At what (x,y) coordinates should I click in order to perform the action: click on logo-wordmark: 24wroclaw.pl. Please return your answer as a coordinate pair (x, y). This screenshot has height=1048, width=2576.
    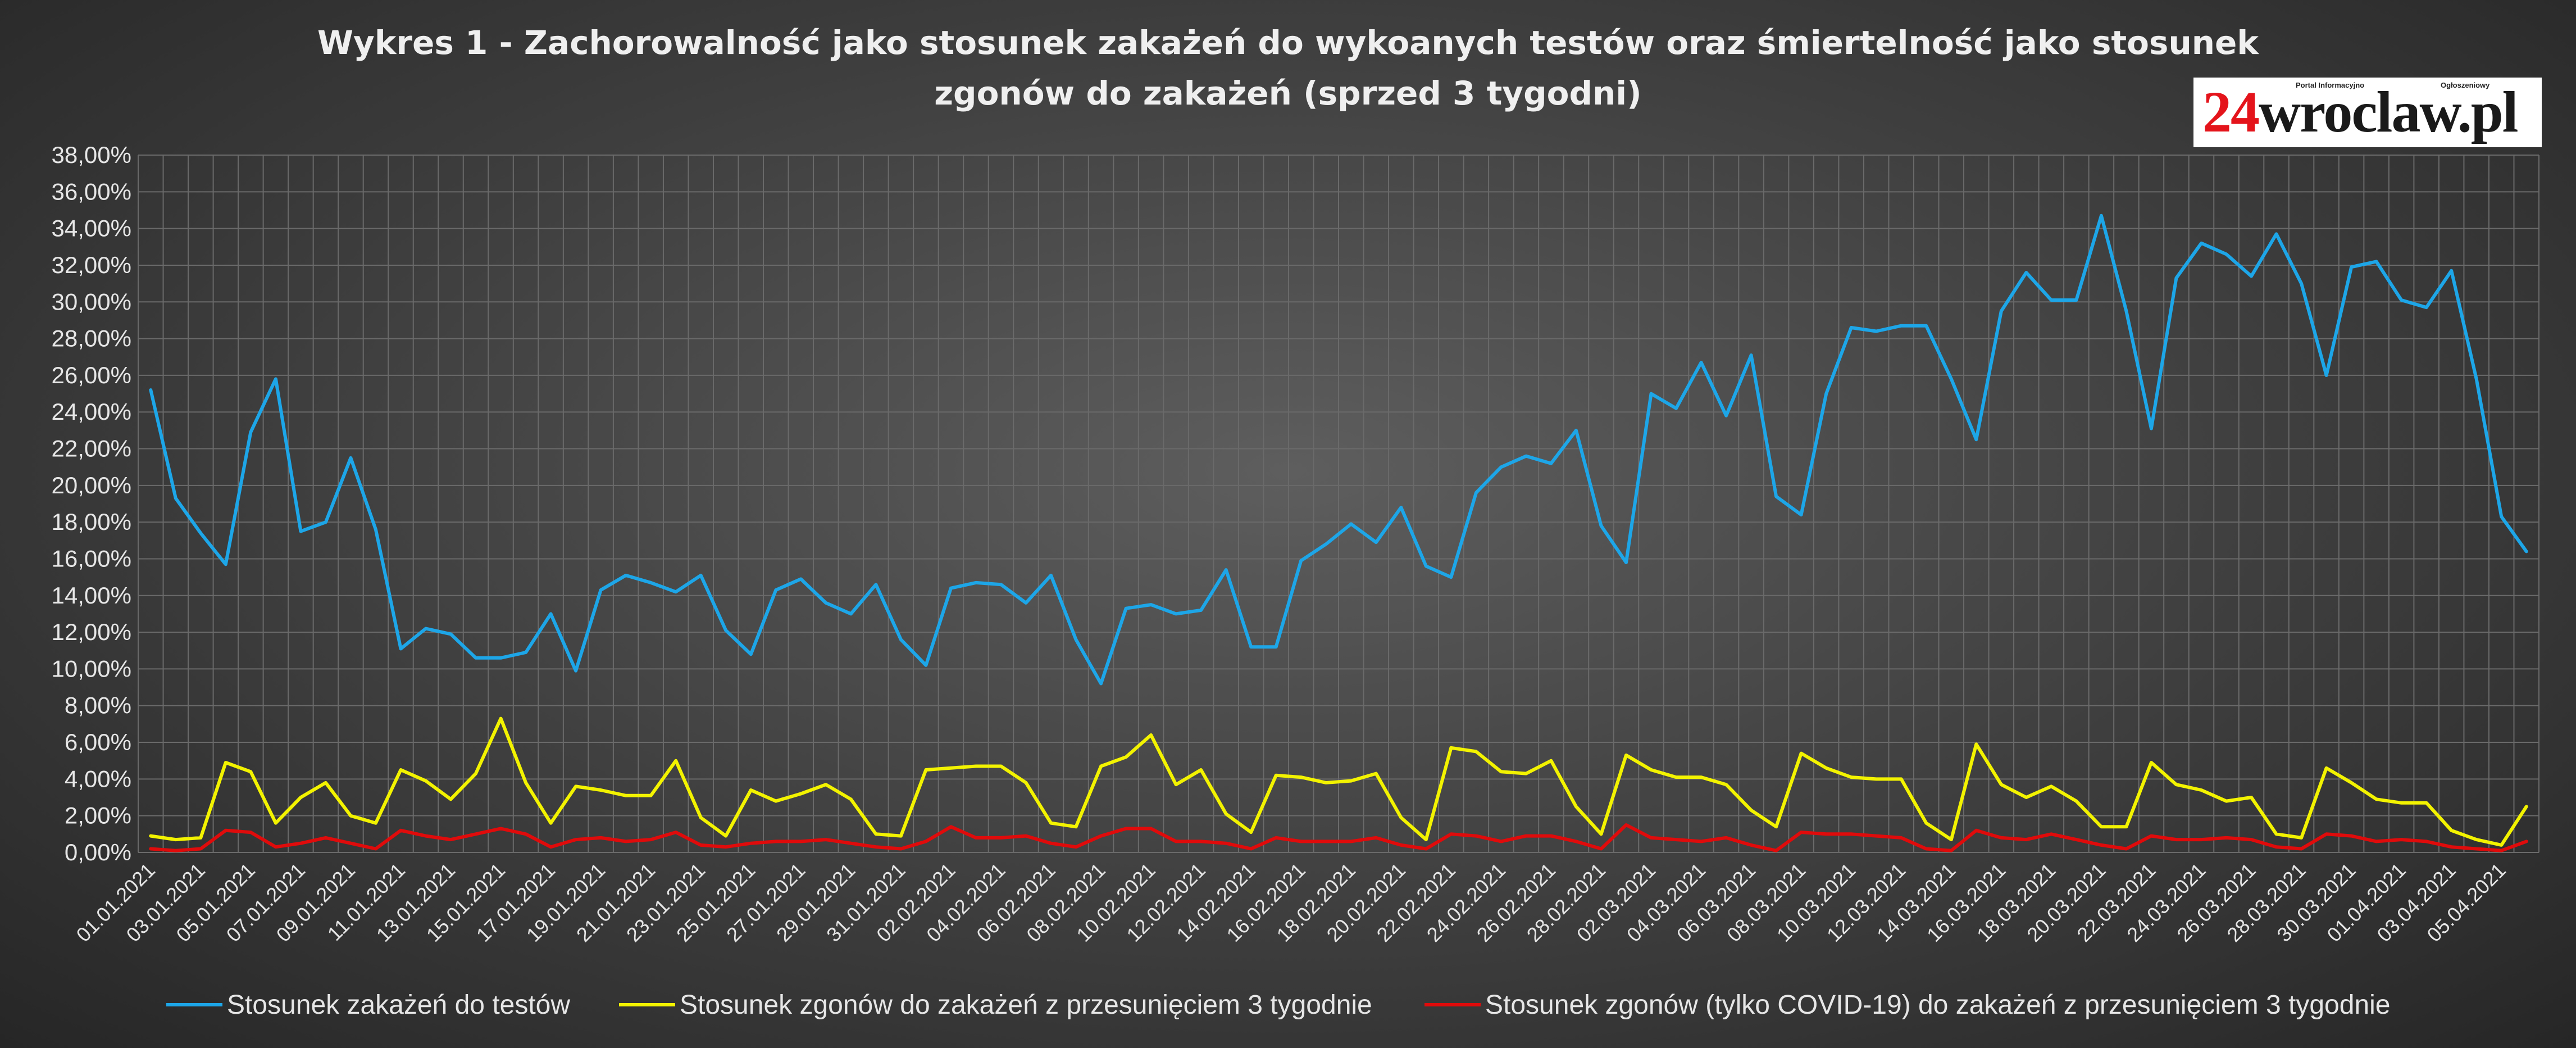
    Looking at the image, I should click on (2360, 112).